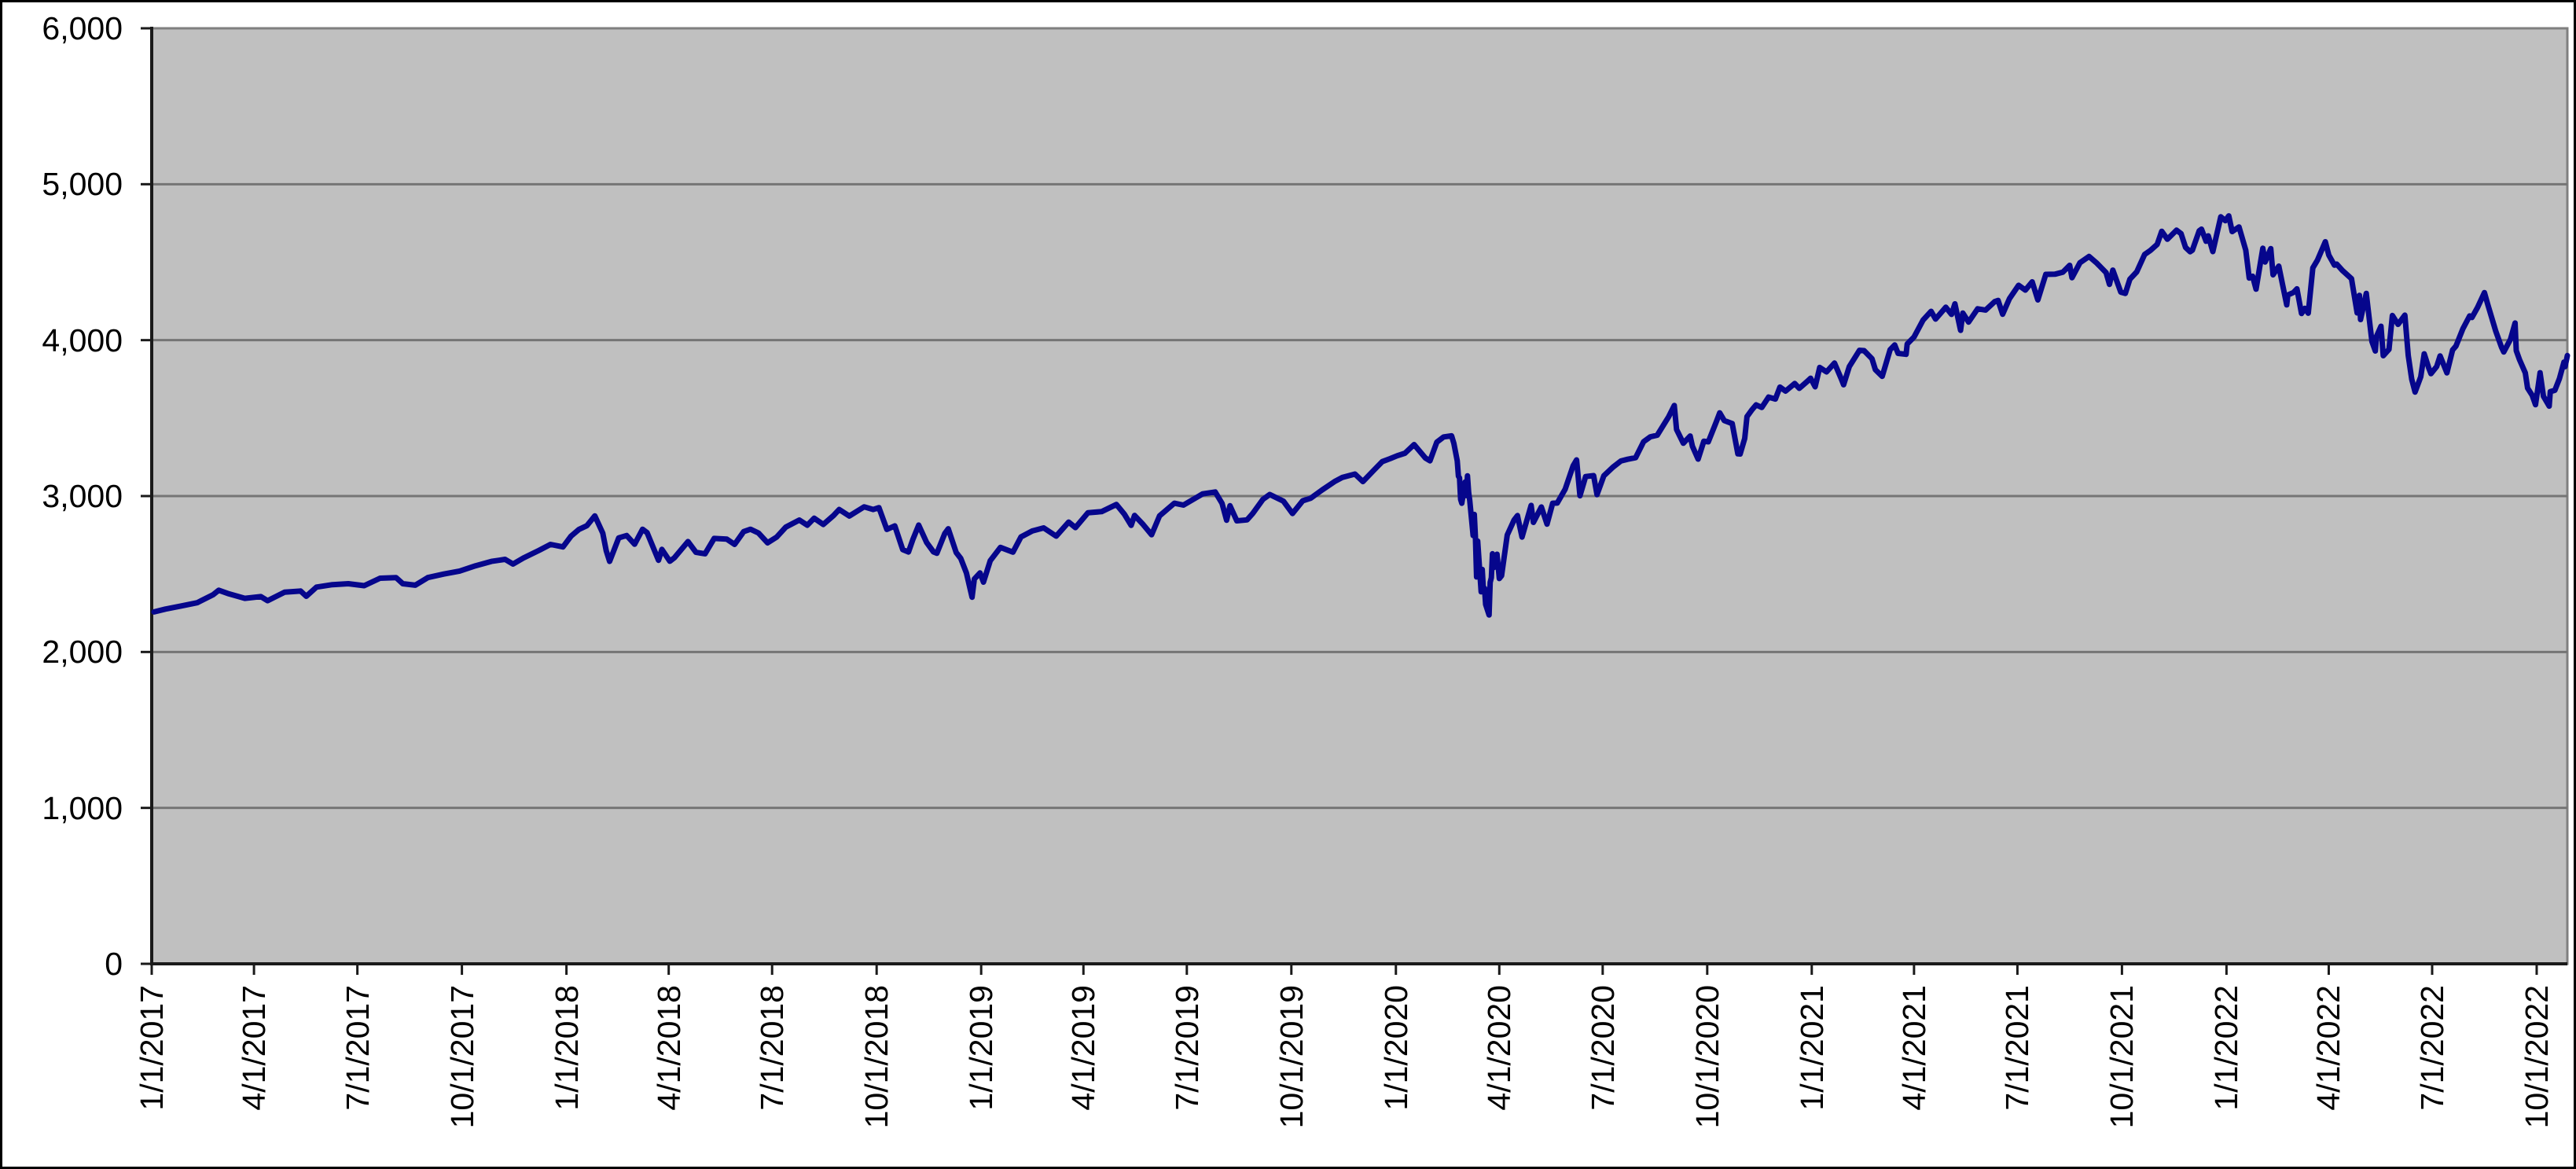 The height and width of the screenshot is (1169, 2576). What do you see at coordinates (461, 1057) in the screenshot?
I see `x-axis-label: 10/1/2017` at bounding box center [461, 1057].